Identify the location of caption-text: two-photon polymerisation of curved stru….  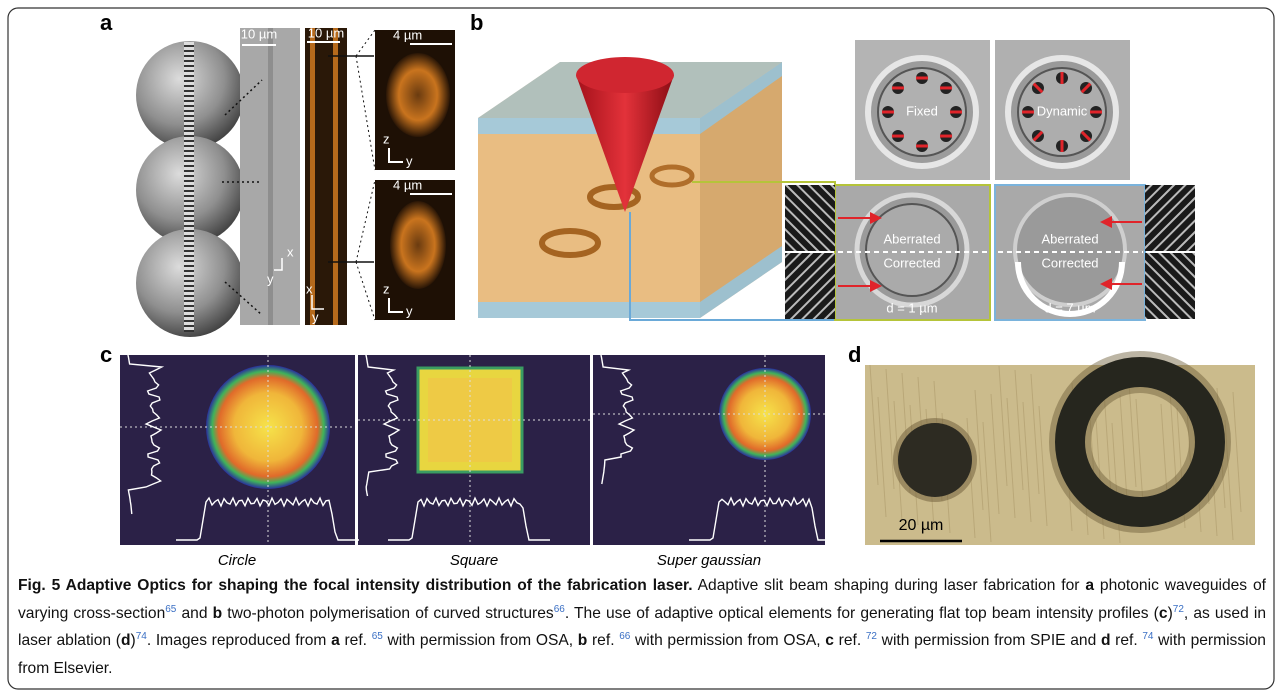
(388, 613).